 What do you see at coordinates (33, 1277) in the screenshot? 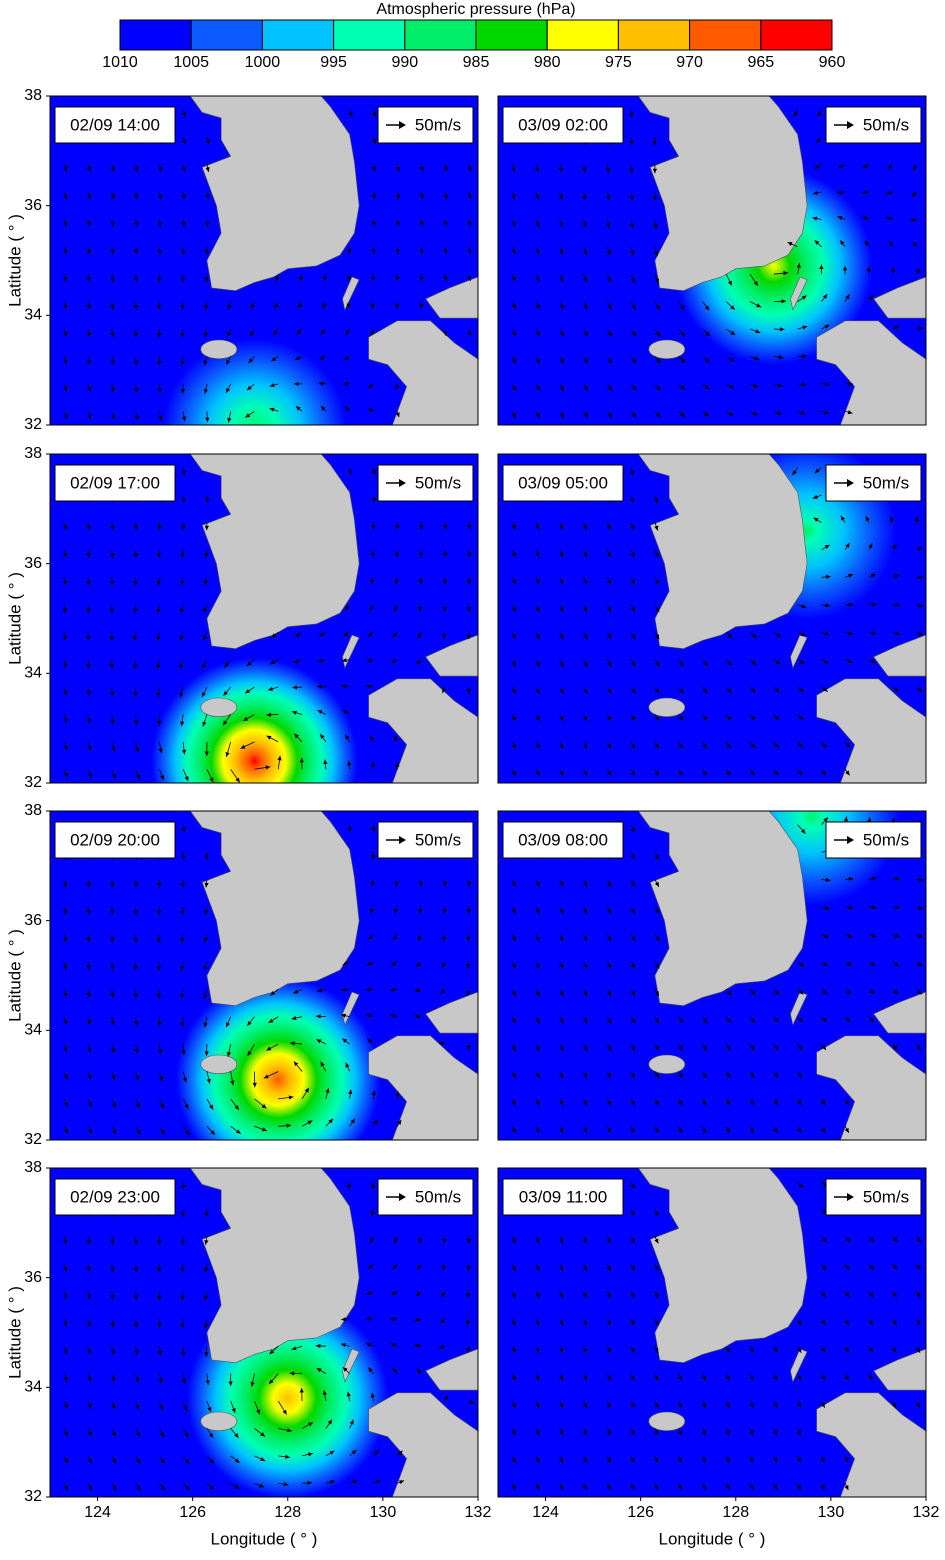
I see `y-tick-label: 36` at bounding box center [33, 1277].